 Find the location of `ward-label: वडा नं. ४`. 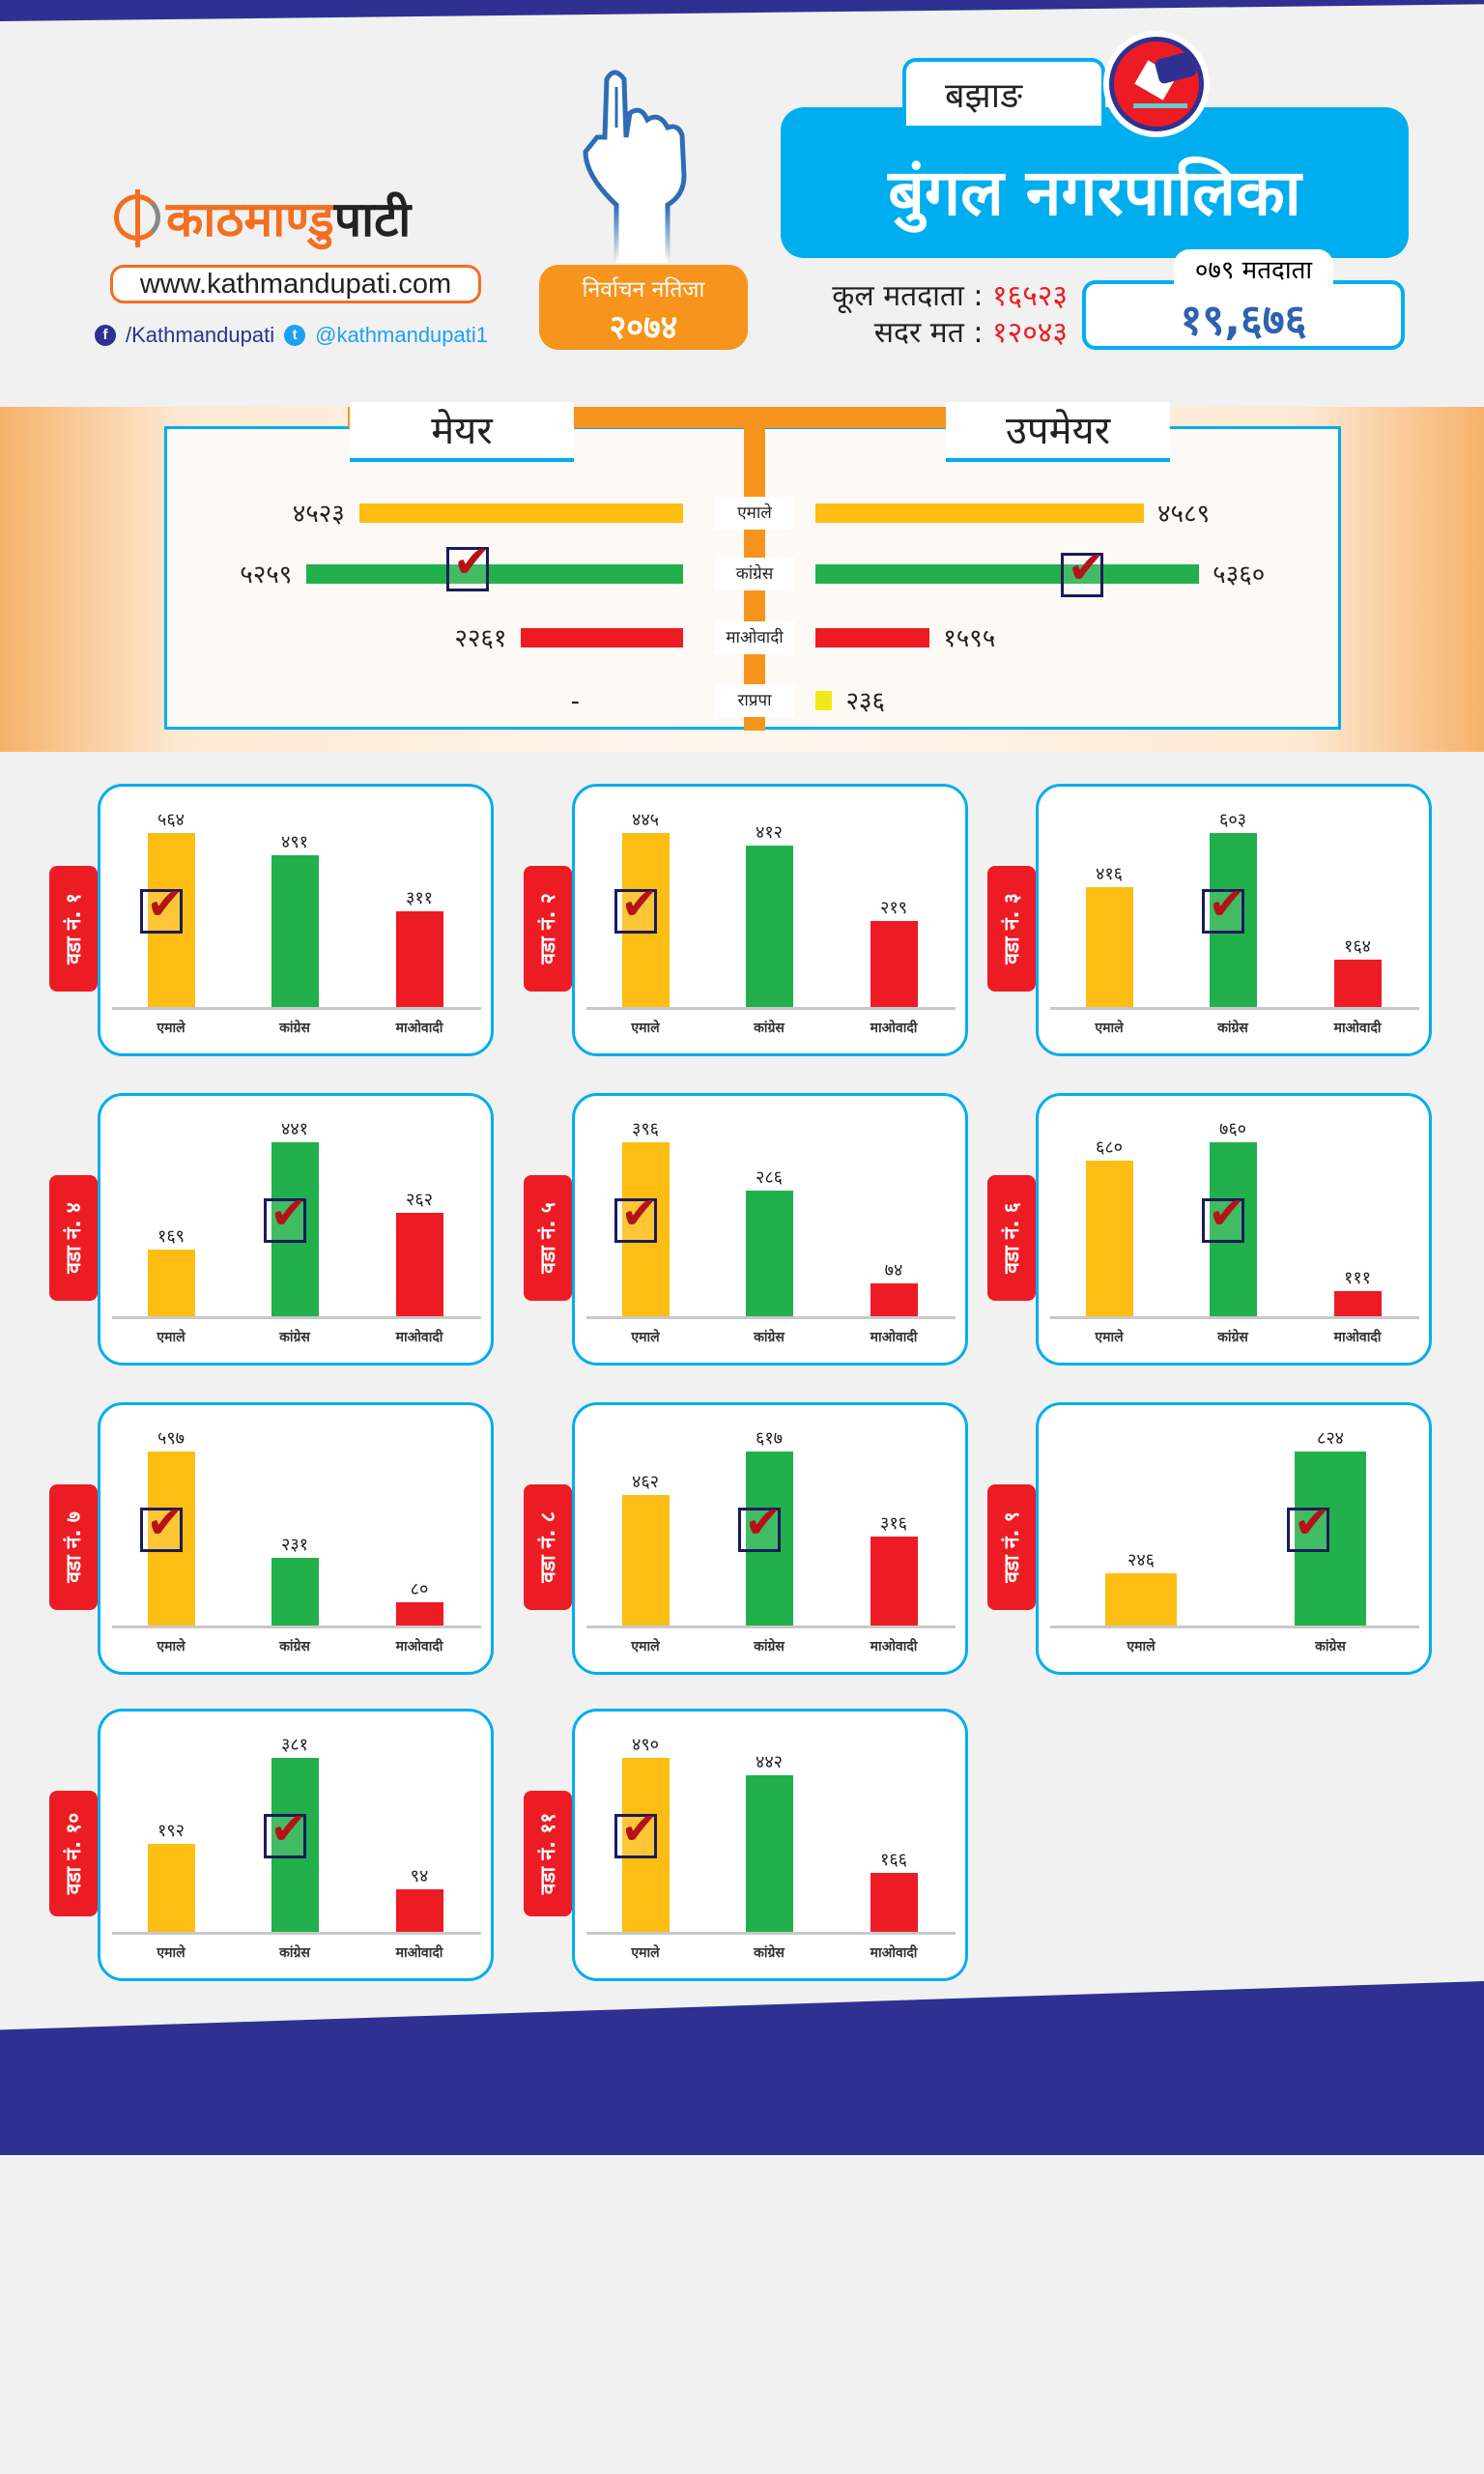

ward-label: वडा नं. ४ is located at coordinates (73, 1238).